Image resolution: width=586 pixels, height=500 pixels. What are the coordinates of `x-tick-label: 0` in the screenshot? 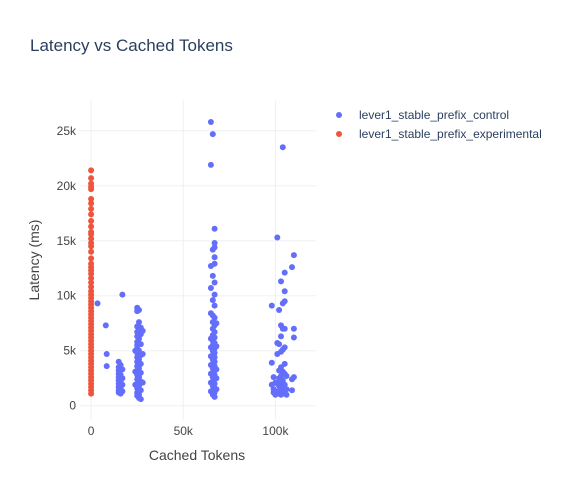 It's located at (91, 431).